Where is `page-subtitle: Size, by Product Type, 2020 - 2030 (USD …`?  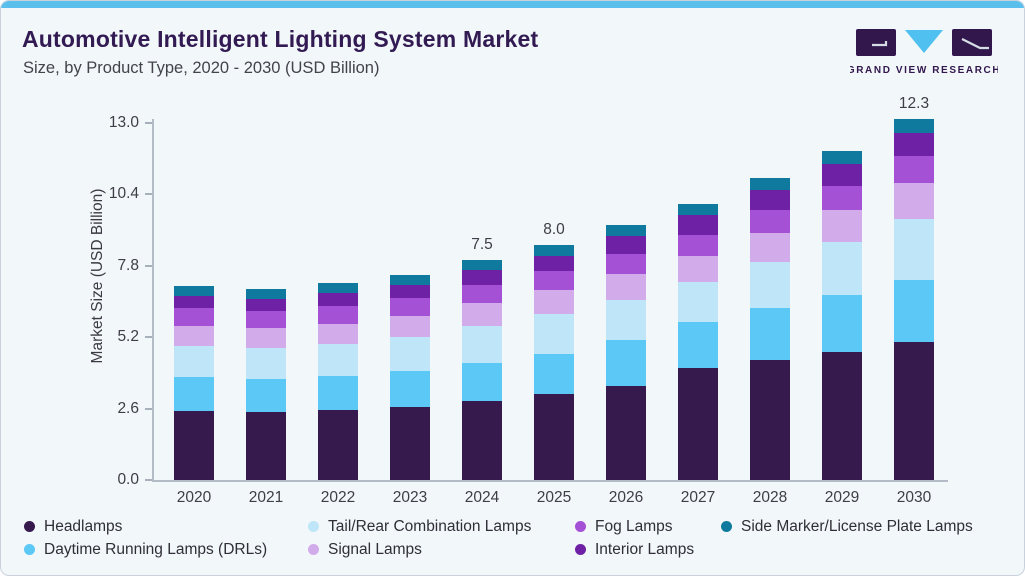
page-subtitle: Size, by Product Type, 2020 - 2030 (USD … is located at coordinates (201, 68).